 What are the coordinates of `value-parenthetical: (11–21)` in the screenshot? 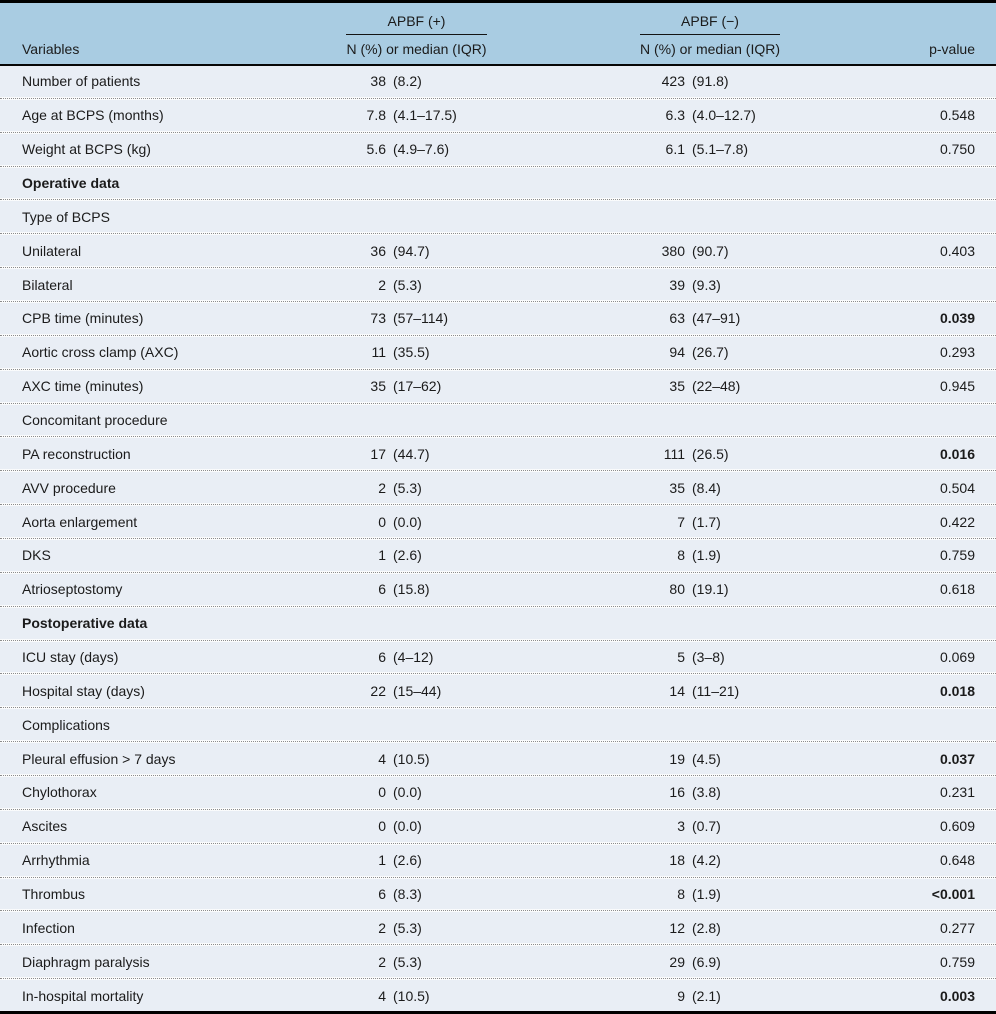 It's located at (716, 690).